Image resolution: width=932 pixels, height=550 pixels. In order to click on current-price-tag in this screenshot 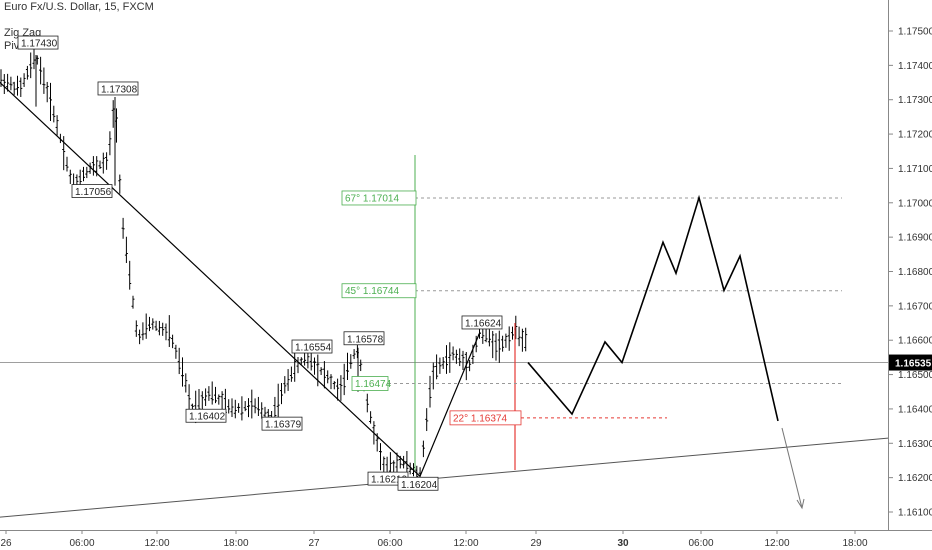, I will do `click(910, 362)`.